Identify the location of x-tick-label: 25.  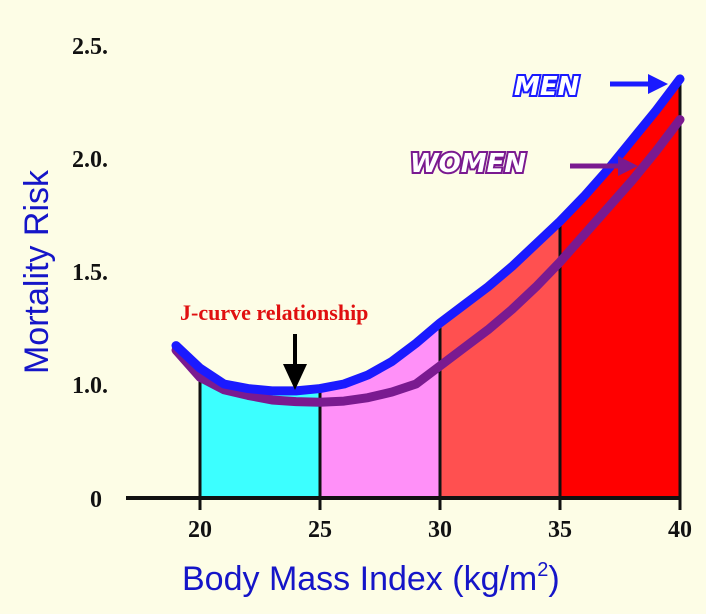
(320, 530).